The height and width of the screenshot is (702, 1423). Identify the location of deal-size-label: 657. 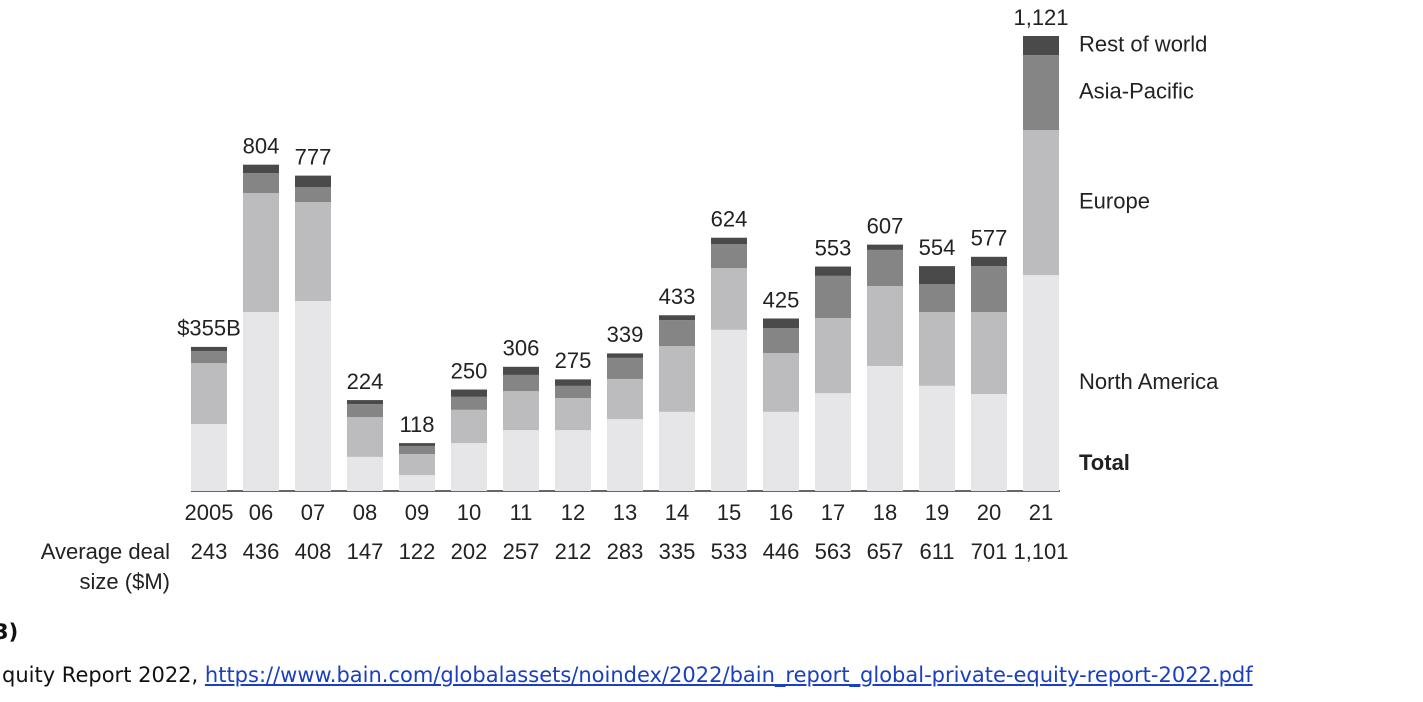
(885, 551).